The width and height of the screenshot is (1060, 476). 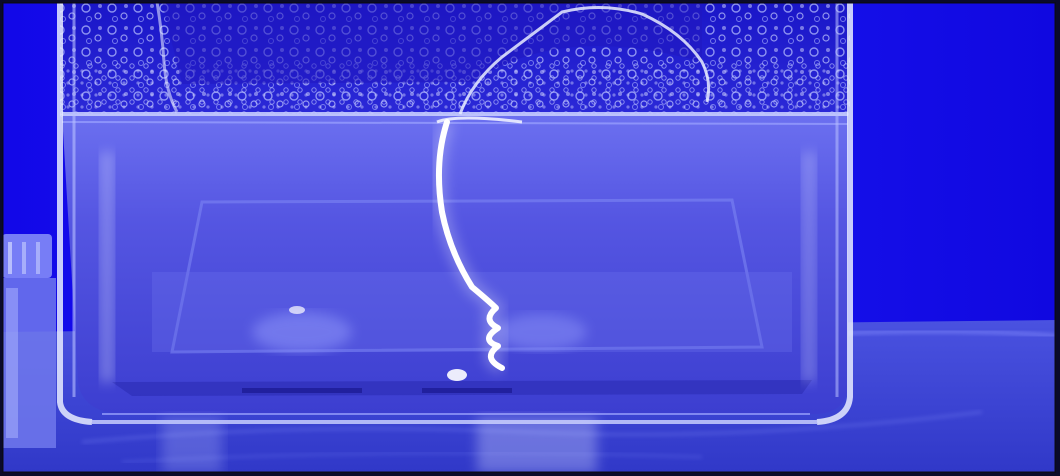 I want to click on vial, so click(x=29, y=341).